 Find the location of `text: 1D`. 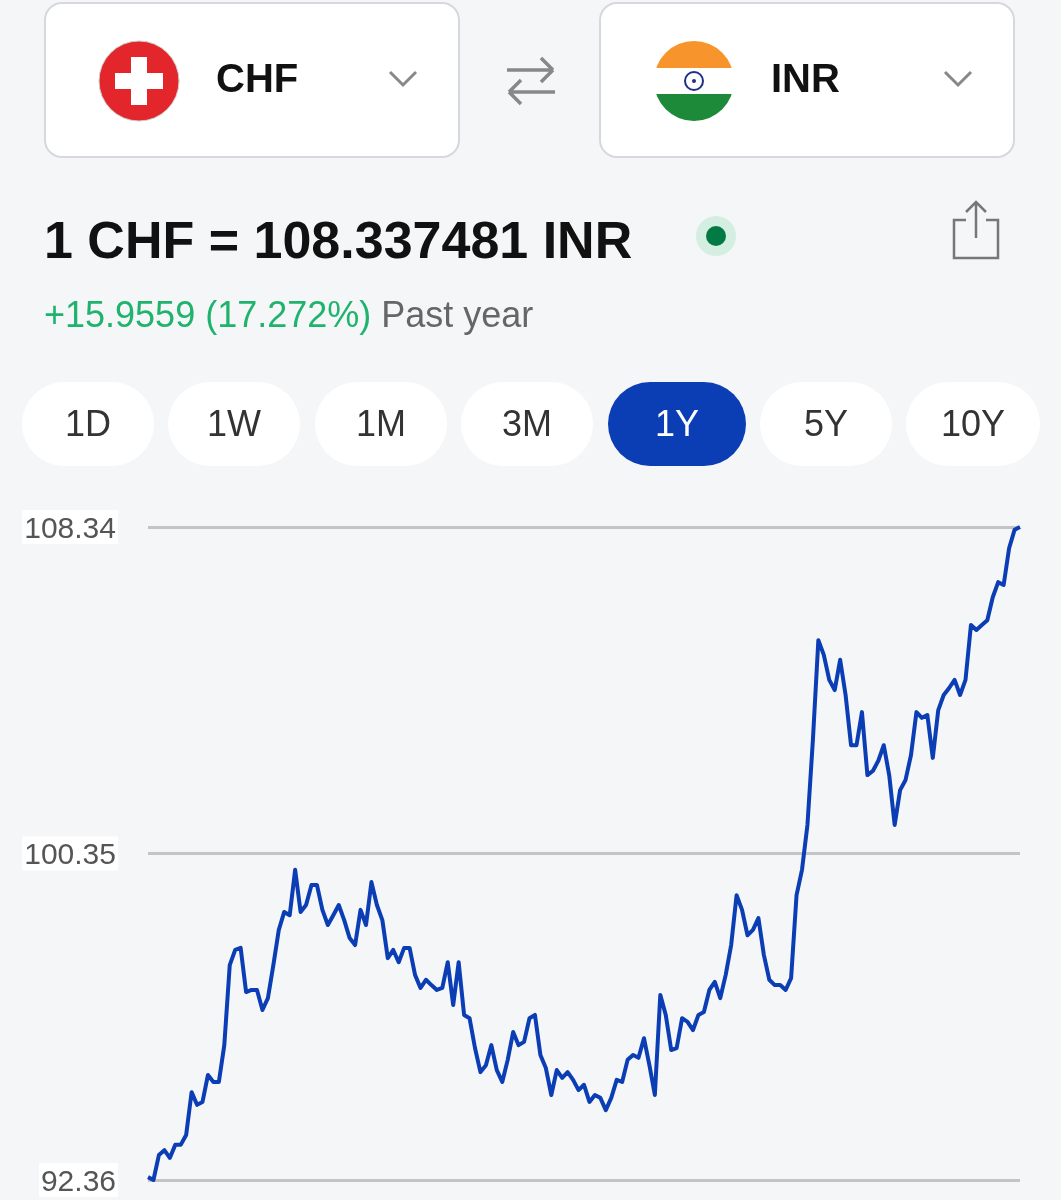

text: 1D is located at coordinates (88, 424).